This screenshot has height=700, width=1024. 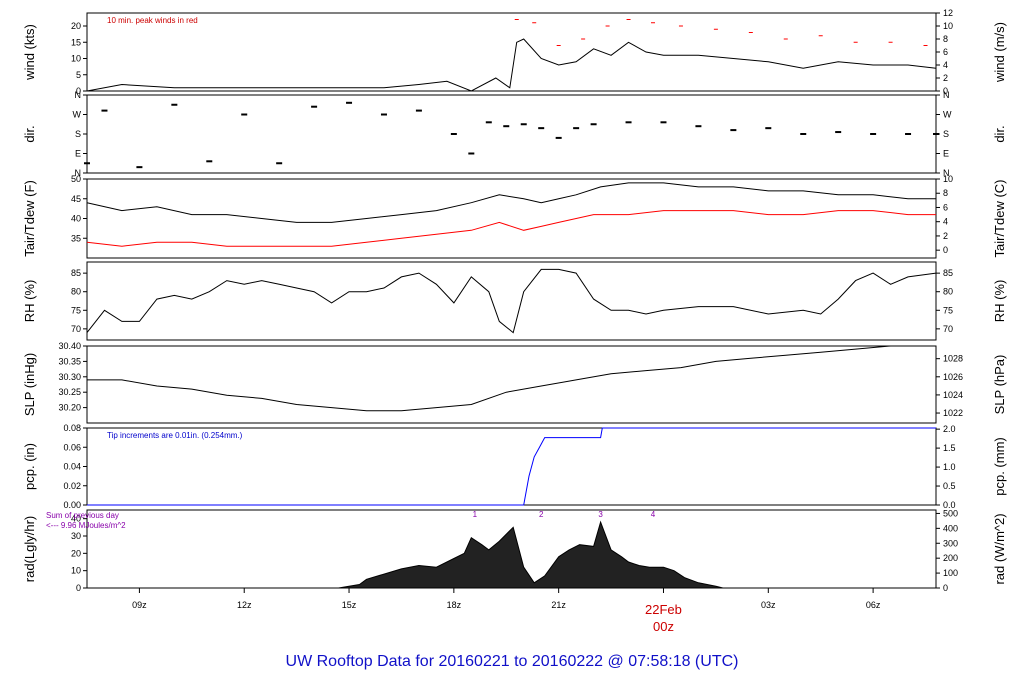 What do you see at coordinates (29, 218) in the screenshot?
I see `y-axis-label: Tair/Tdew (F)` at bounding box center [29, 218].